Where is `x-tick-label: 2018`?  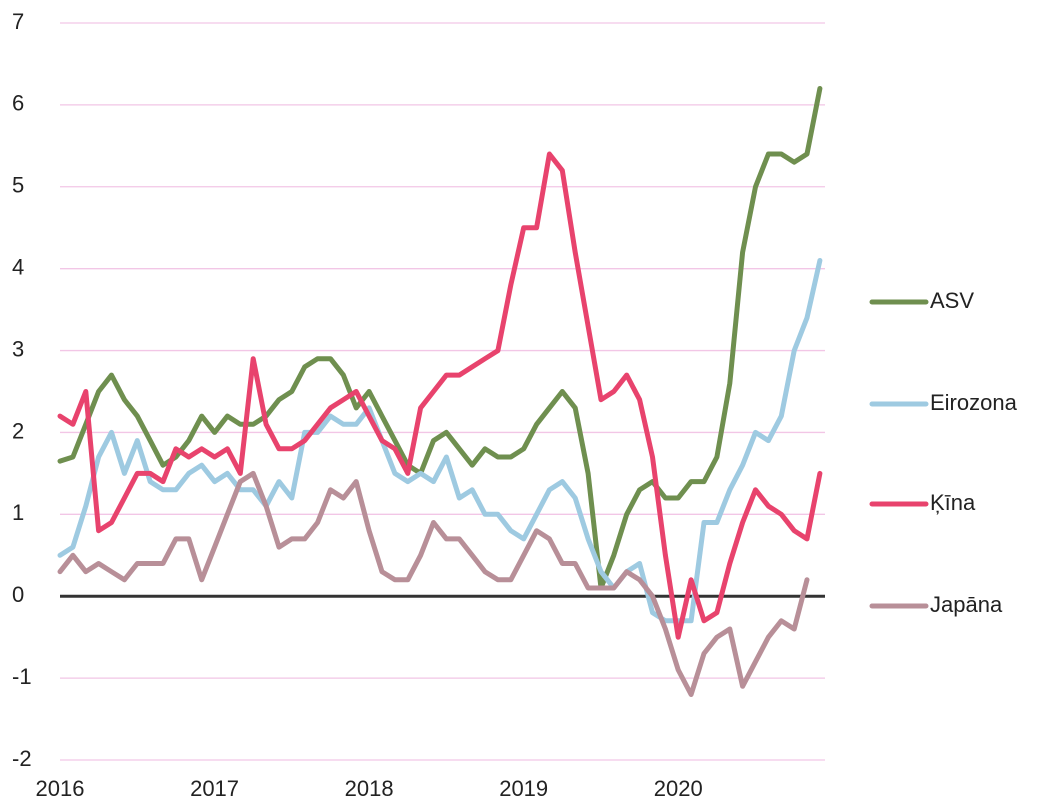 x-tick-label: 2018 is located at coordinates (369, 788).